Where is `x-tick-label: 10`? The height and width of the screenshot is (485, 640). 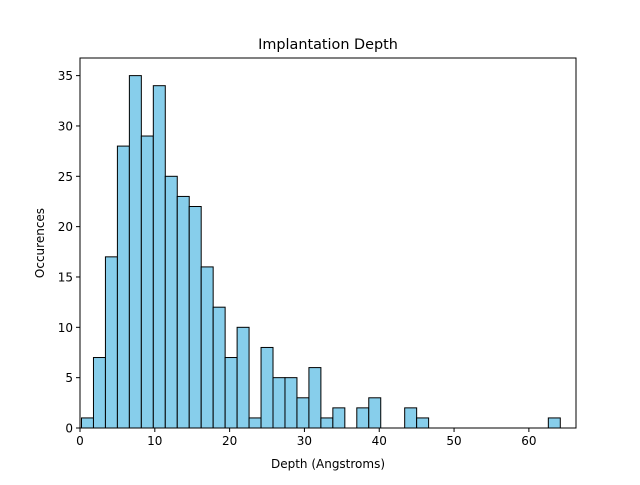 x-tick-label: 10 is located at coordinates (154, 441).